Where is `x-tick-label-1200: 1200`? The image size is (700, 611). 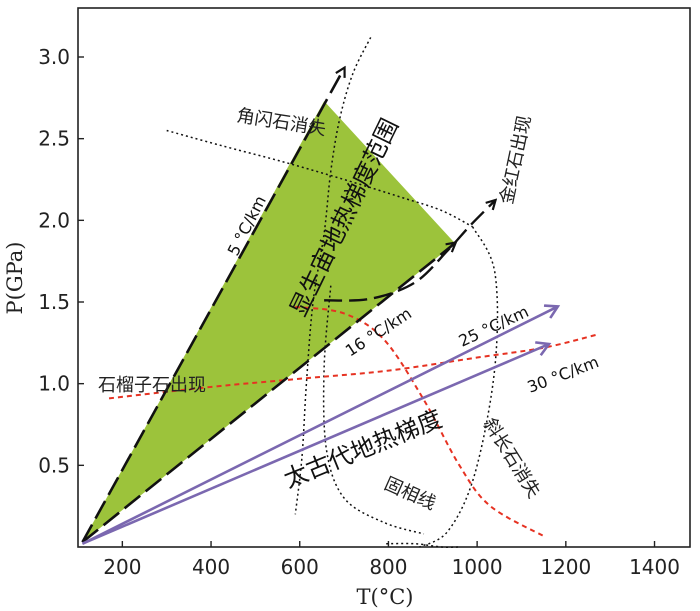
x-tick-label-1200: 1200 is located at coordinates (565, 567).